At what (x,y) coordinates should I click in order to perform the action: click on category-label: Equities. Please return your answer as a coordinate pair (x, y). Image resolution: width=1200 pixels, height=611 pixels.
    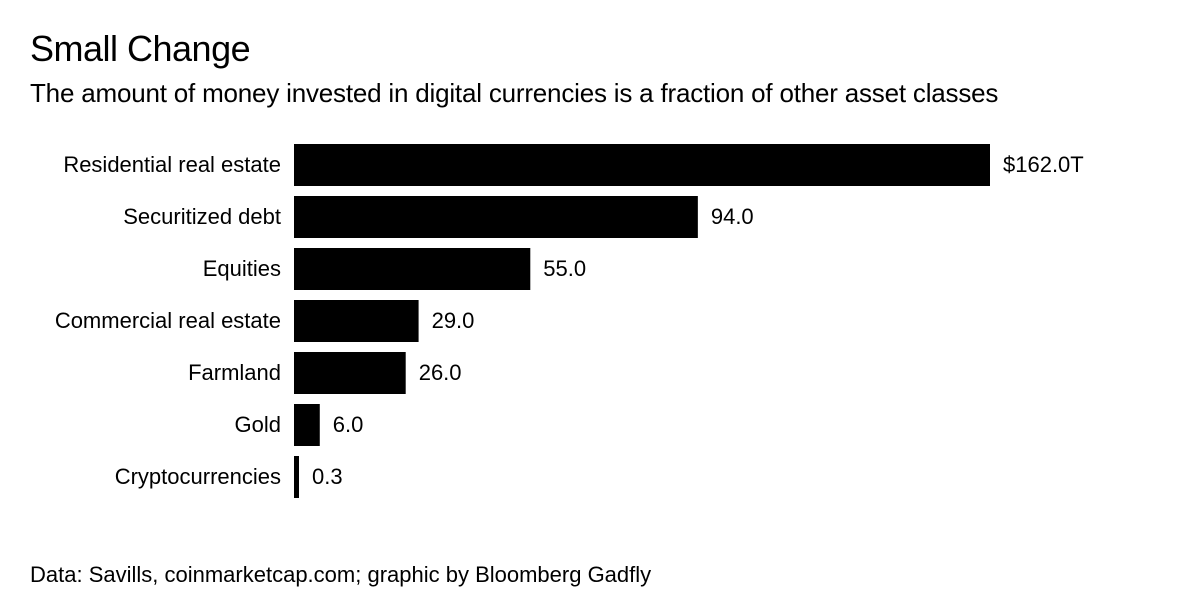
    Looking at the image, I should click on (242, 268).